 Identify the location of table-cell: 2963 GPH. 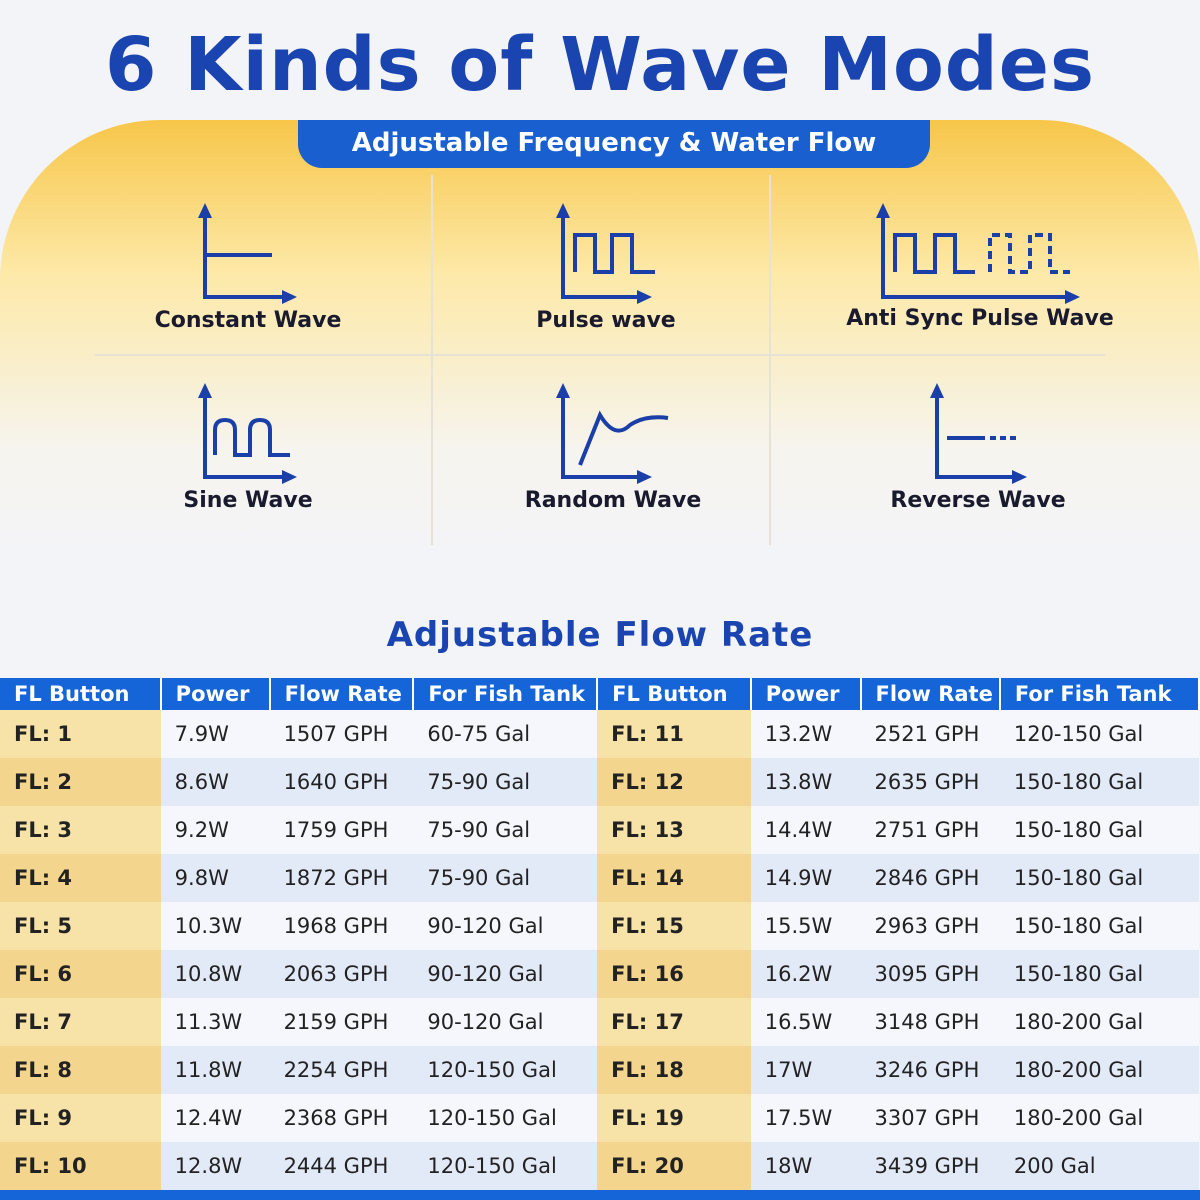
(930, 926).